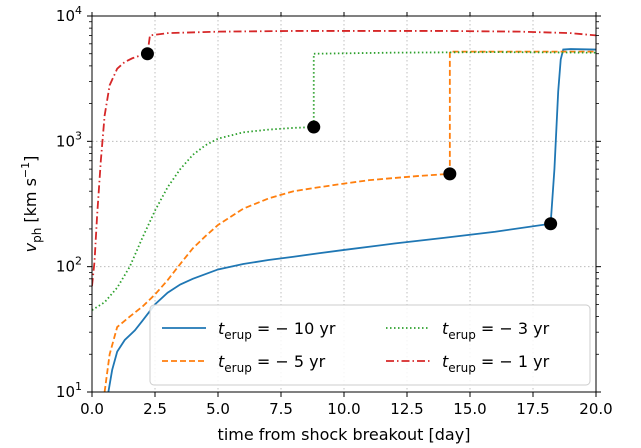 This screenshot has height=448, width=641. What do you see at coordinates (281, 409) in the screenshot?
I see `x-tick-label: 7.5` at bounding box center [281, 409].